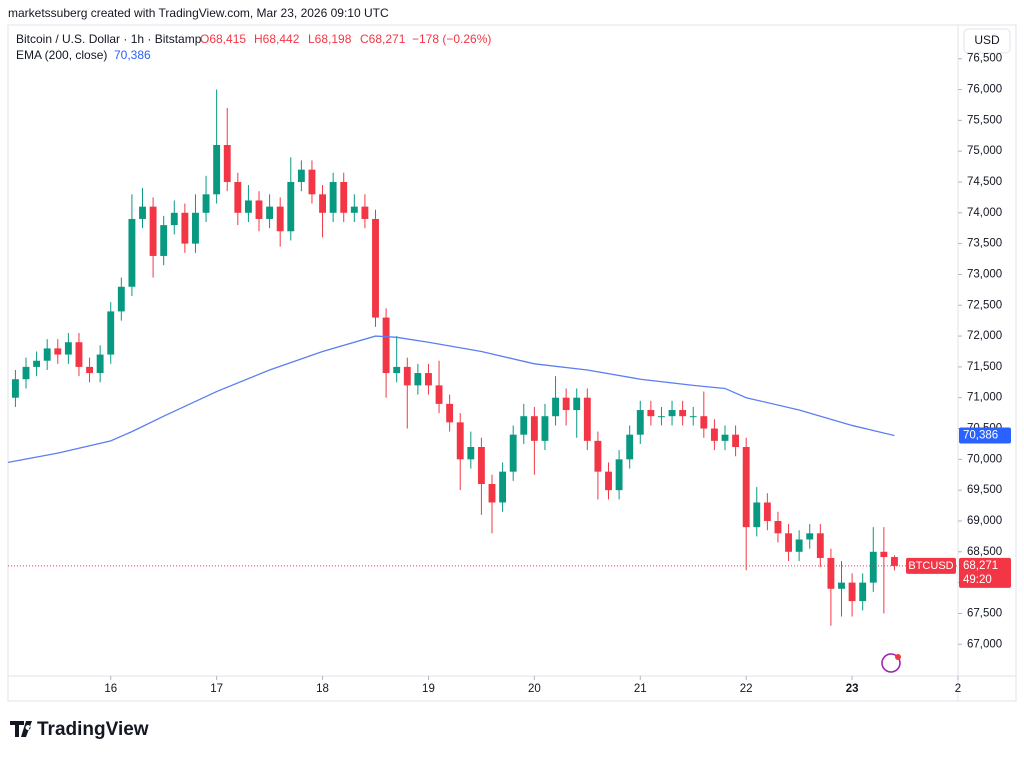  I want to click on x-tick-label: 2, so click(958, 689).